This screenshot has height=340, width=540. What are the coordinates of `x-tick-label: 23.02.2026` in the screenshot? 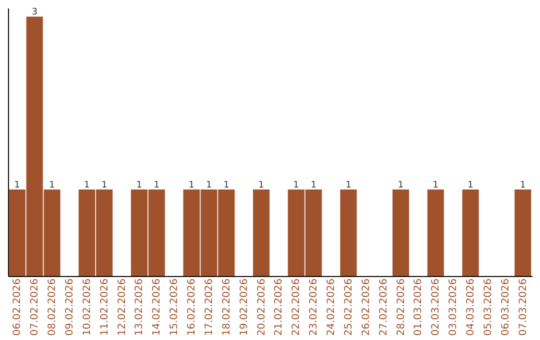 It's located at (314, 307).